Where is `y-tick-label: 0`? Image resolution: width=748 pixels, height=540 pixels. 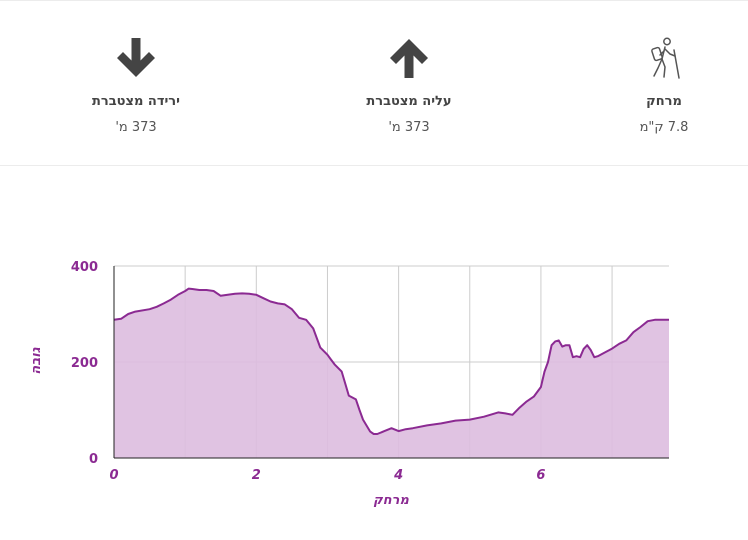
y-tick-label: 0 is located at coordinates (93, 459).